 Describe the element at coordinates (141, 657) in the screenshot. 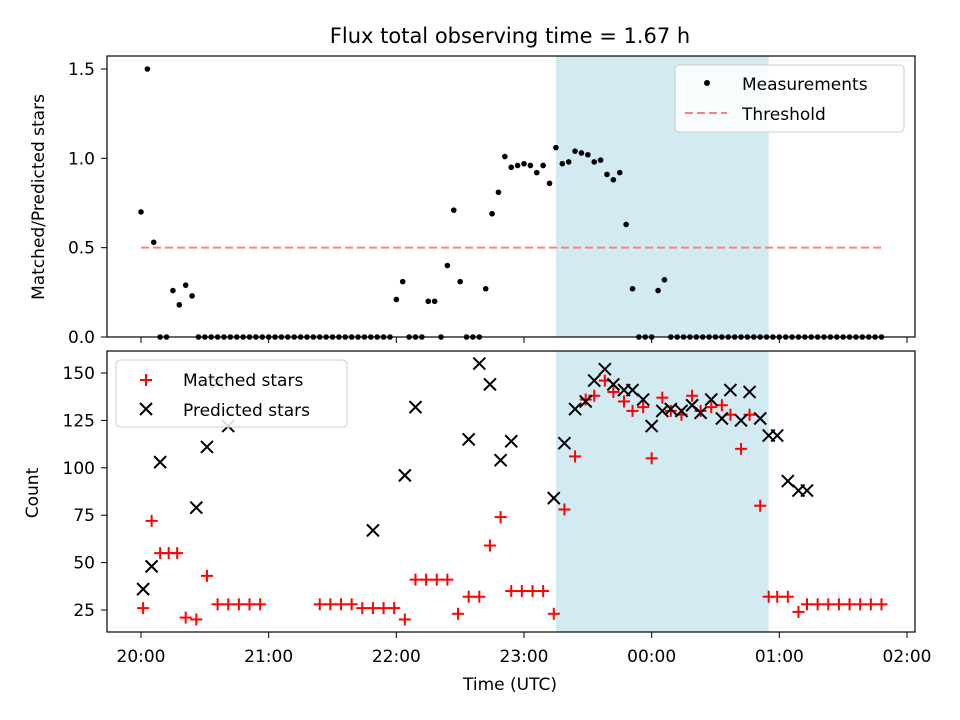

I see `bottom-x-tick-label: 20:00` at that location.